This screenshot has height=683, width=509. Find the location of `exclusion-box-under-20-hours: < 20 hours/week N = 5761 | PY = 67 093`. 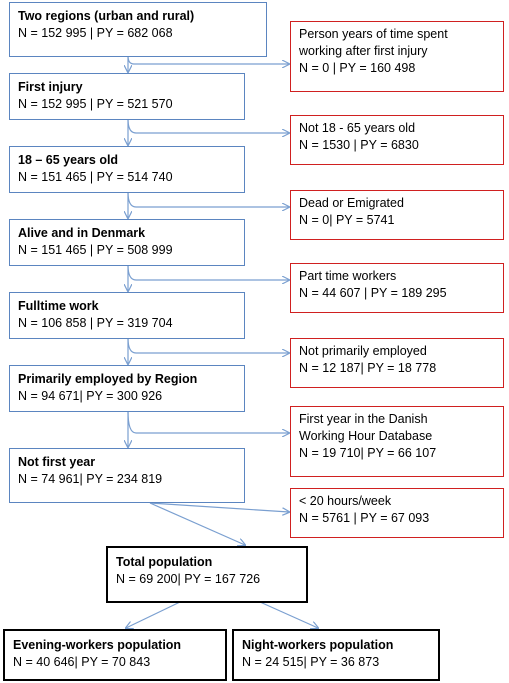

exclusion-box-under-20-hours: < 20 hours/week N = 5761 | PY = 67 093 is located at coordinates (397, 513).